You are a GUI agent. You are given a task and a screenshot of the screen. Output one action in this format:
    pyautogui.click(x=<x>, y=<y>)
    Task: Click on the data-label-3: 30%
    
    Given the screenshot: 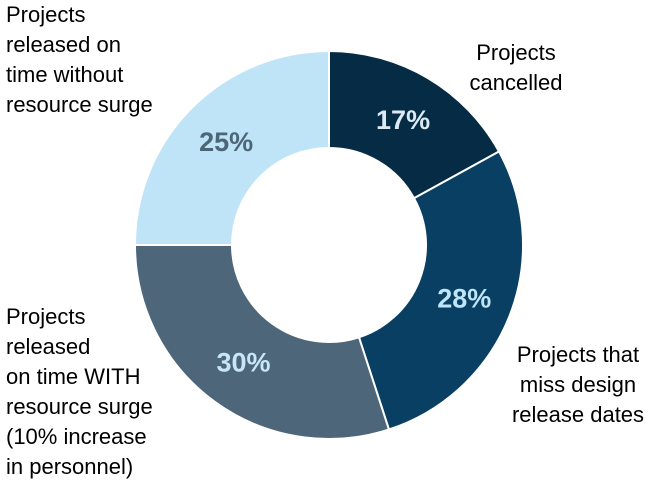 What is the action you would take?
    pyautogui.click(x=243, y=363)
    